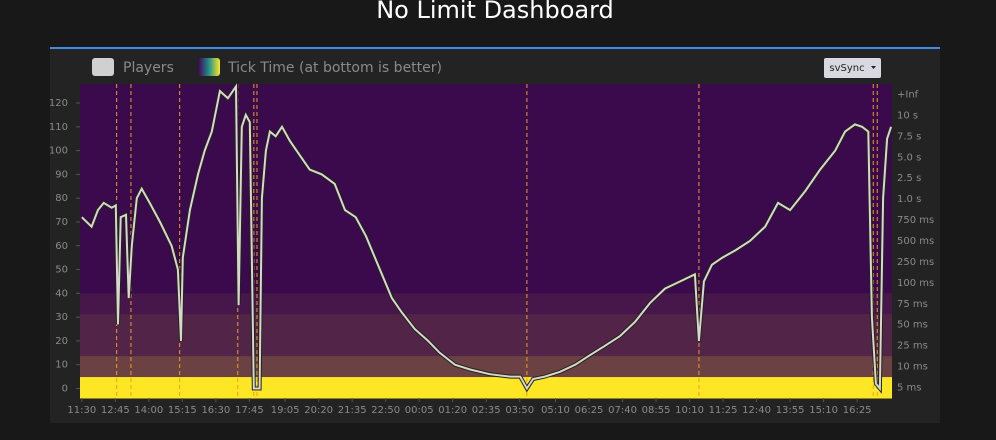 The image size is (996, 440). What do you see at coordinates (912, 367) in the screenshot?
I see `y2-tick-label: 10 ms` at bounding box center [912, 367].